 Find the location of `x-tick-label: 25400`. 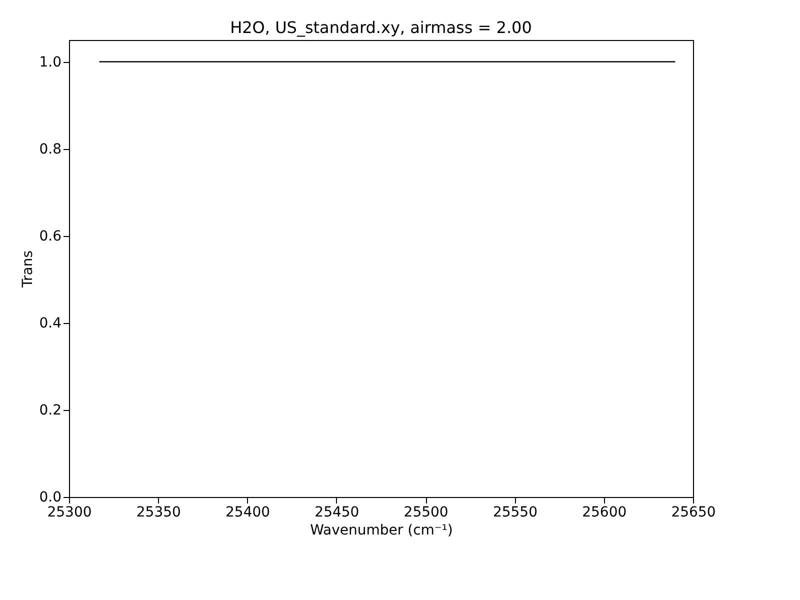

x-tick-label: 25400 is located at coordinates (248, 512).